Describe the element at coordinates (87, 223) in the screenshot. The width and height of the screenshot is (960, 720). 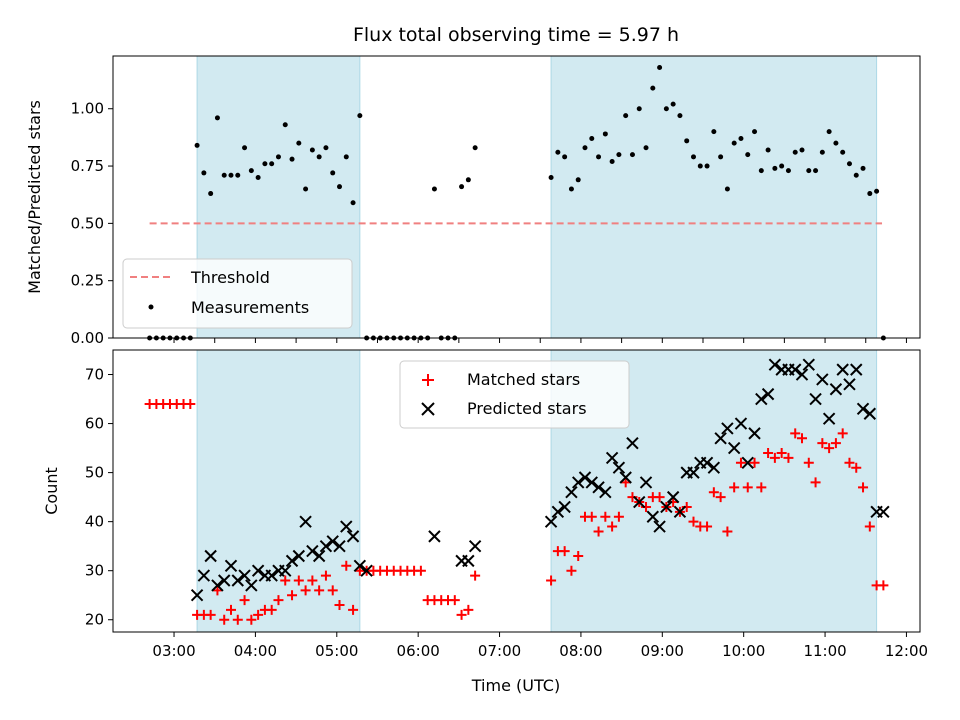
I see `y-tick-label: 0.50` at that location.